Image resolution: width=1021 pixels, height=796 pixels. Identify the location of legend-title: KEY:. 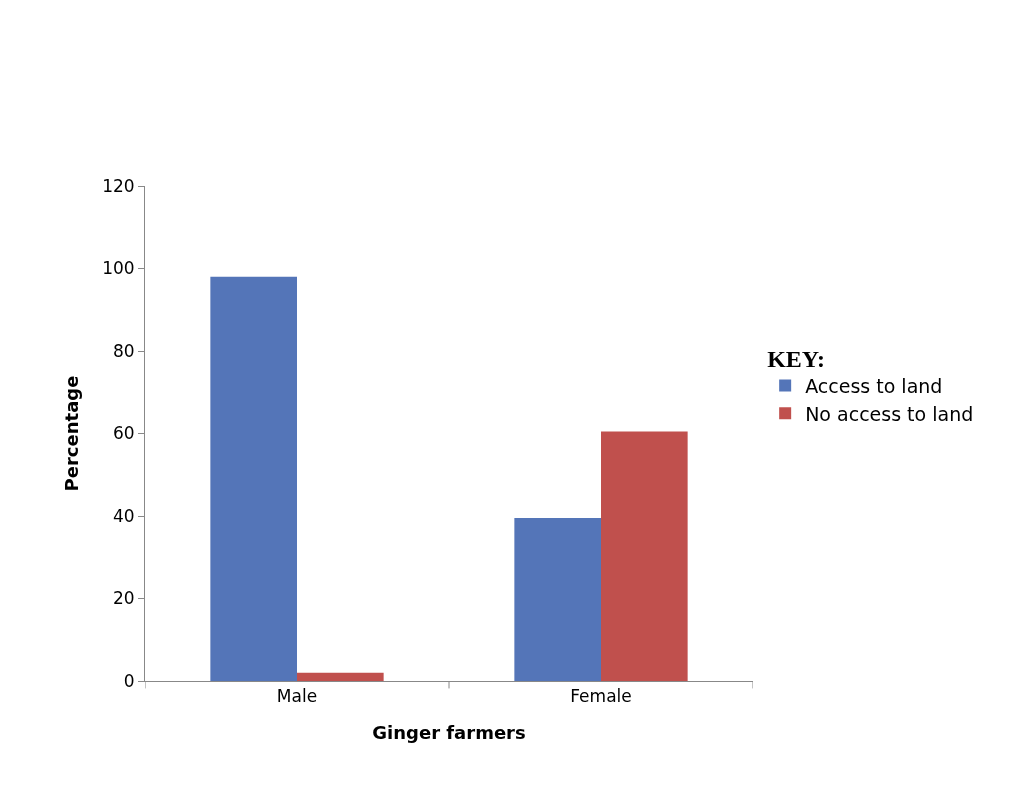
(796, 358).